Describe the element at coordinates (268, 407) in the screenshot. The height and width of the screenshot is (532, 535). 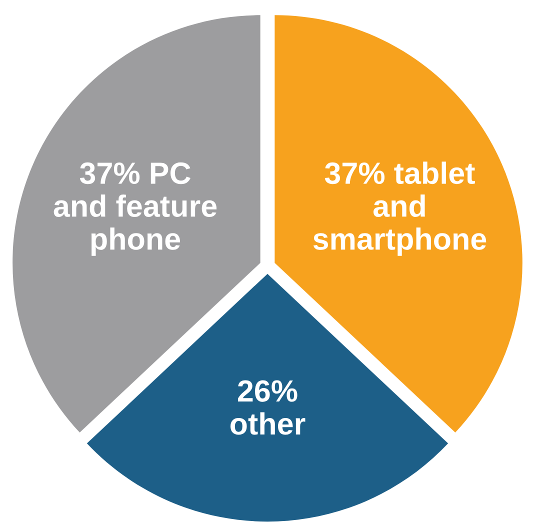
I see `slice-label: 26% other` at that location.